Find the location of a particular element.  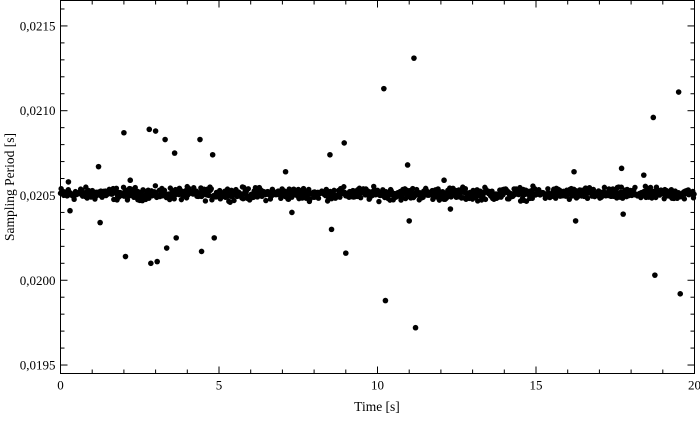

y-tick-label: 0,0215 is located at coordinates (38, 25).